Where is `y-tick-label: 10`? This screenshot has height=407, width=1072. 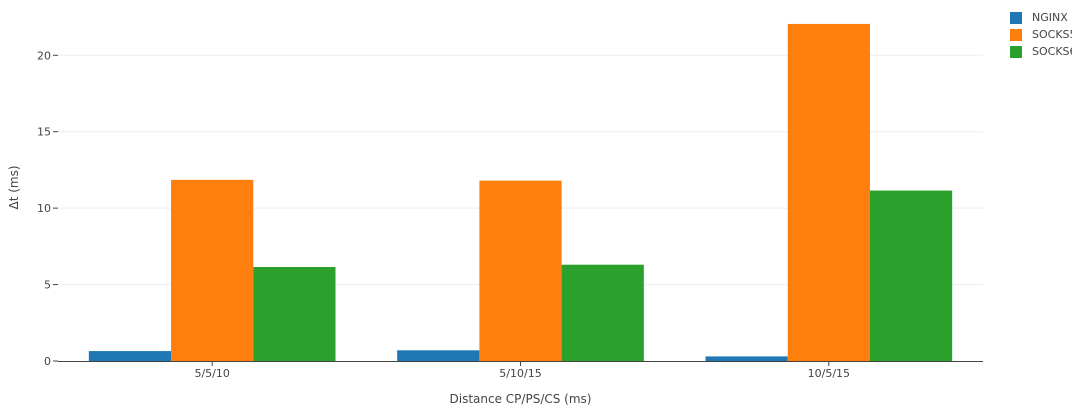
y-tick-label: 10 is located at coordinates (44, 208).